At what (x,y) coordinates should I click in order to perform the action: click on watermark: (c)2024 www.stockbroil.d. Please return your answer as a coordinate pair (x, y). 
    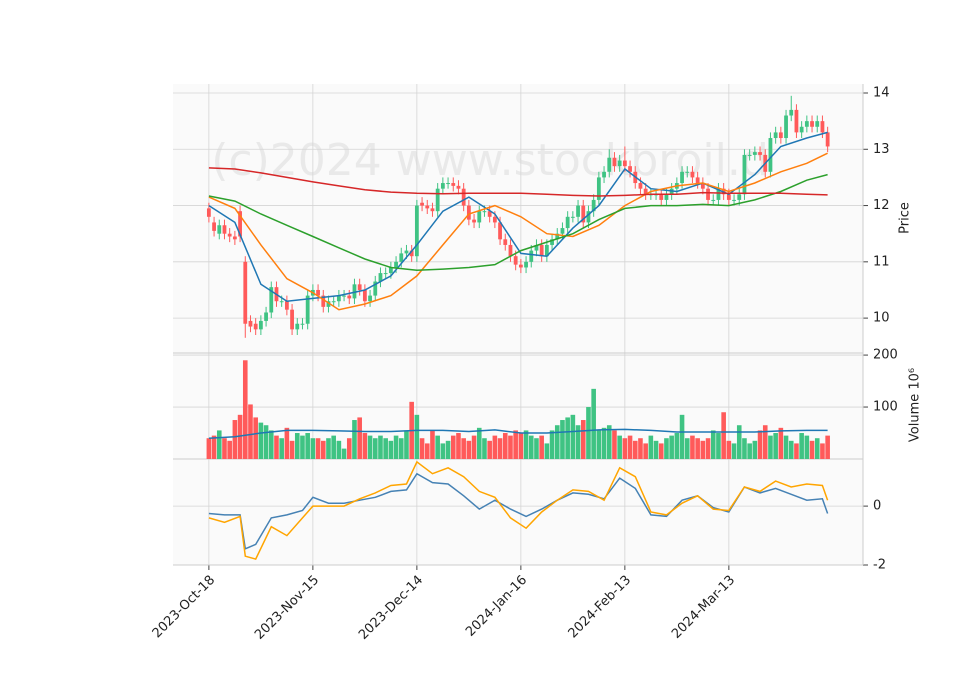
    Looking at the image, I should click on (490, 160).